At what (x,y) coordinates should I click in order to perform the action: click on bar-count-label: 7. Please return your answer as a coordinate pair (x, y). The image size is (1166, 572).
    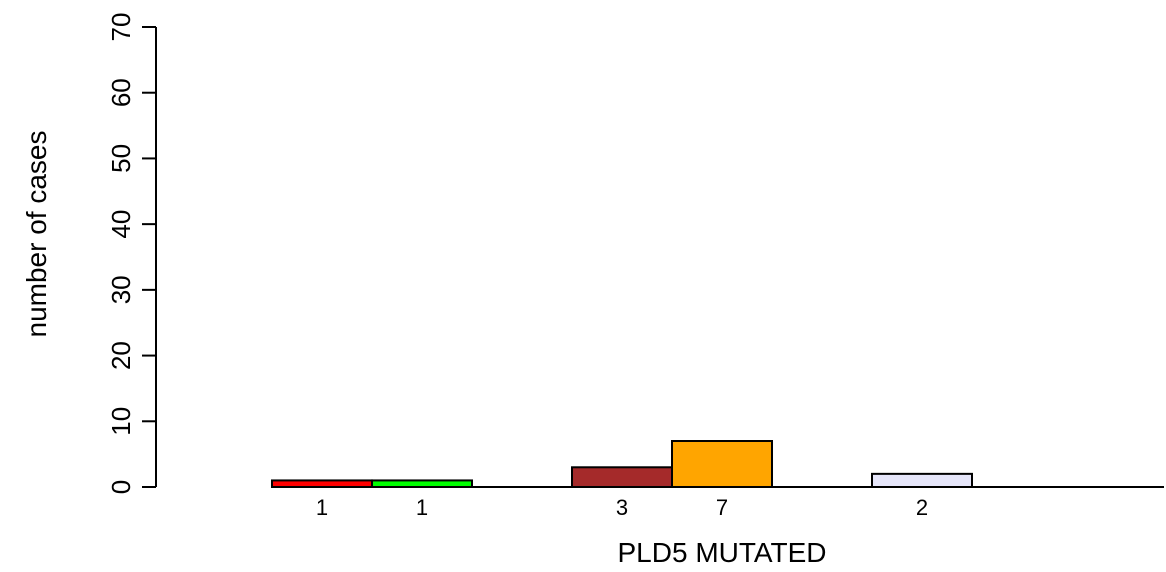
    Looking at the image, I should click on (722, 507).